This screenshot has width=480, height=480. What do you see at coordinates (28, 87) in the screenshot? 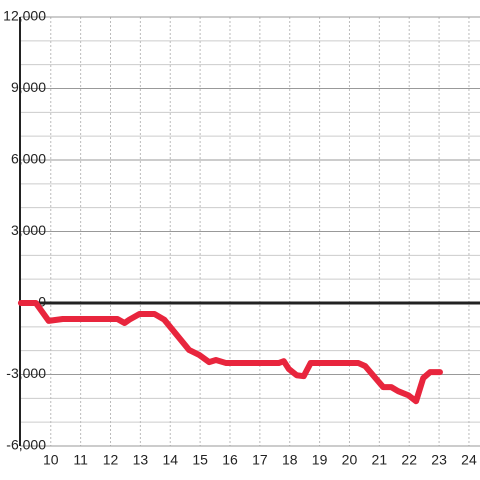
I see `y-tick-label: 9,000` at bounding box center [28, 87].